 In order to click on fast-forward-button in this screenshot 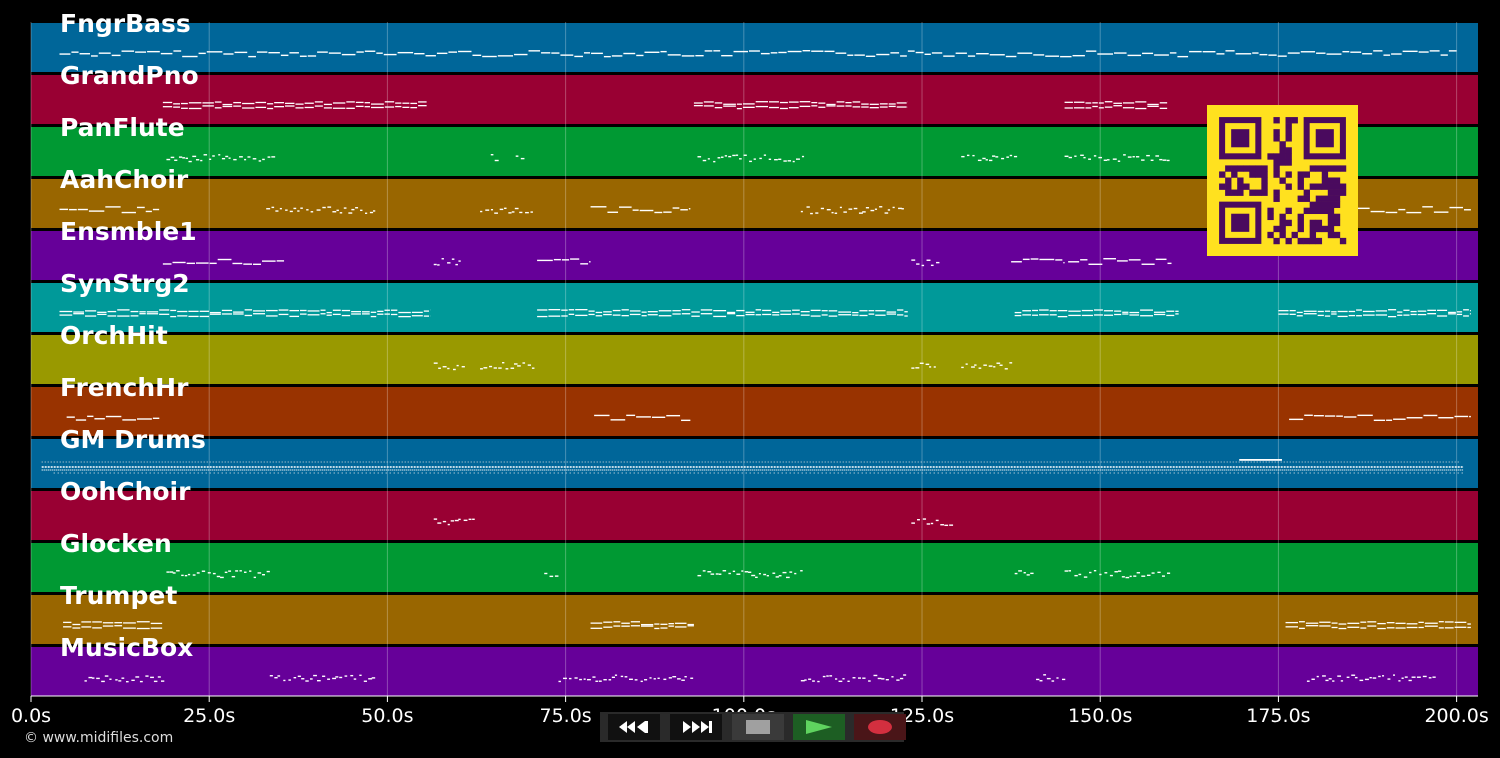, I will do `click(696, 727)`.